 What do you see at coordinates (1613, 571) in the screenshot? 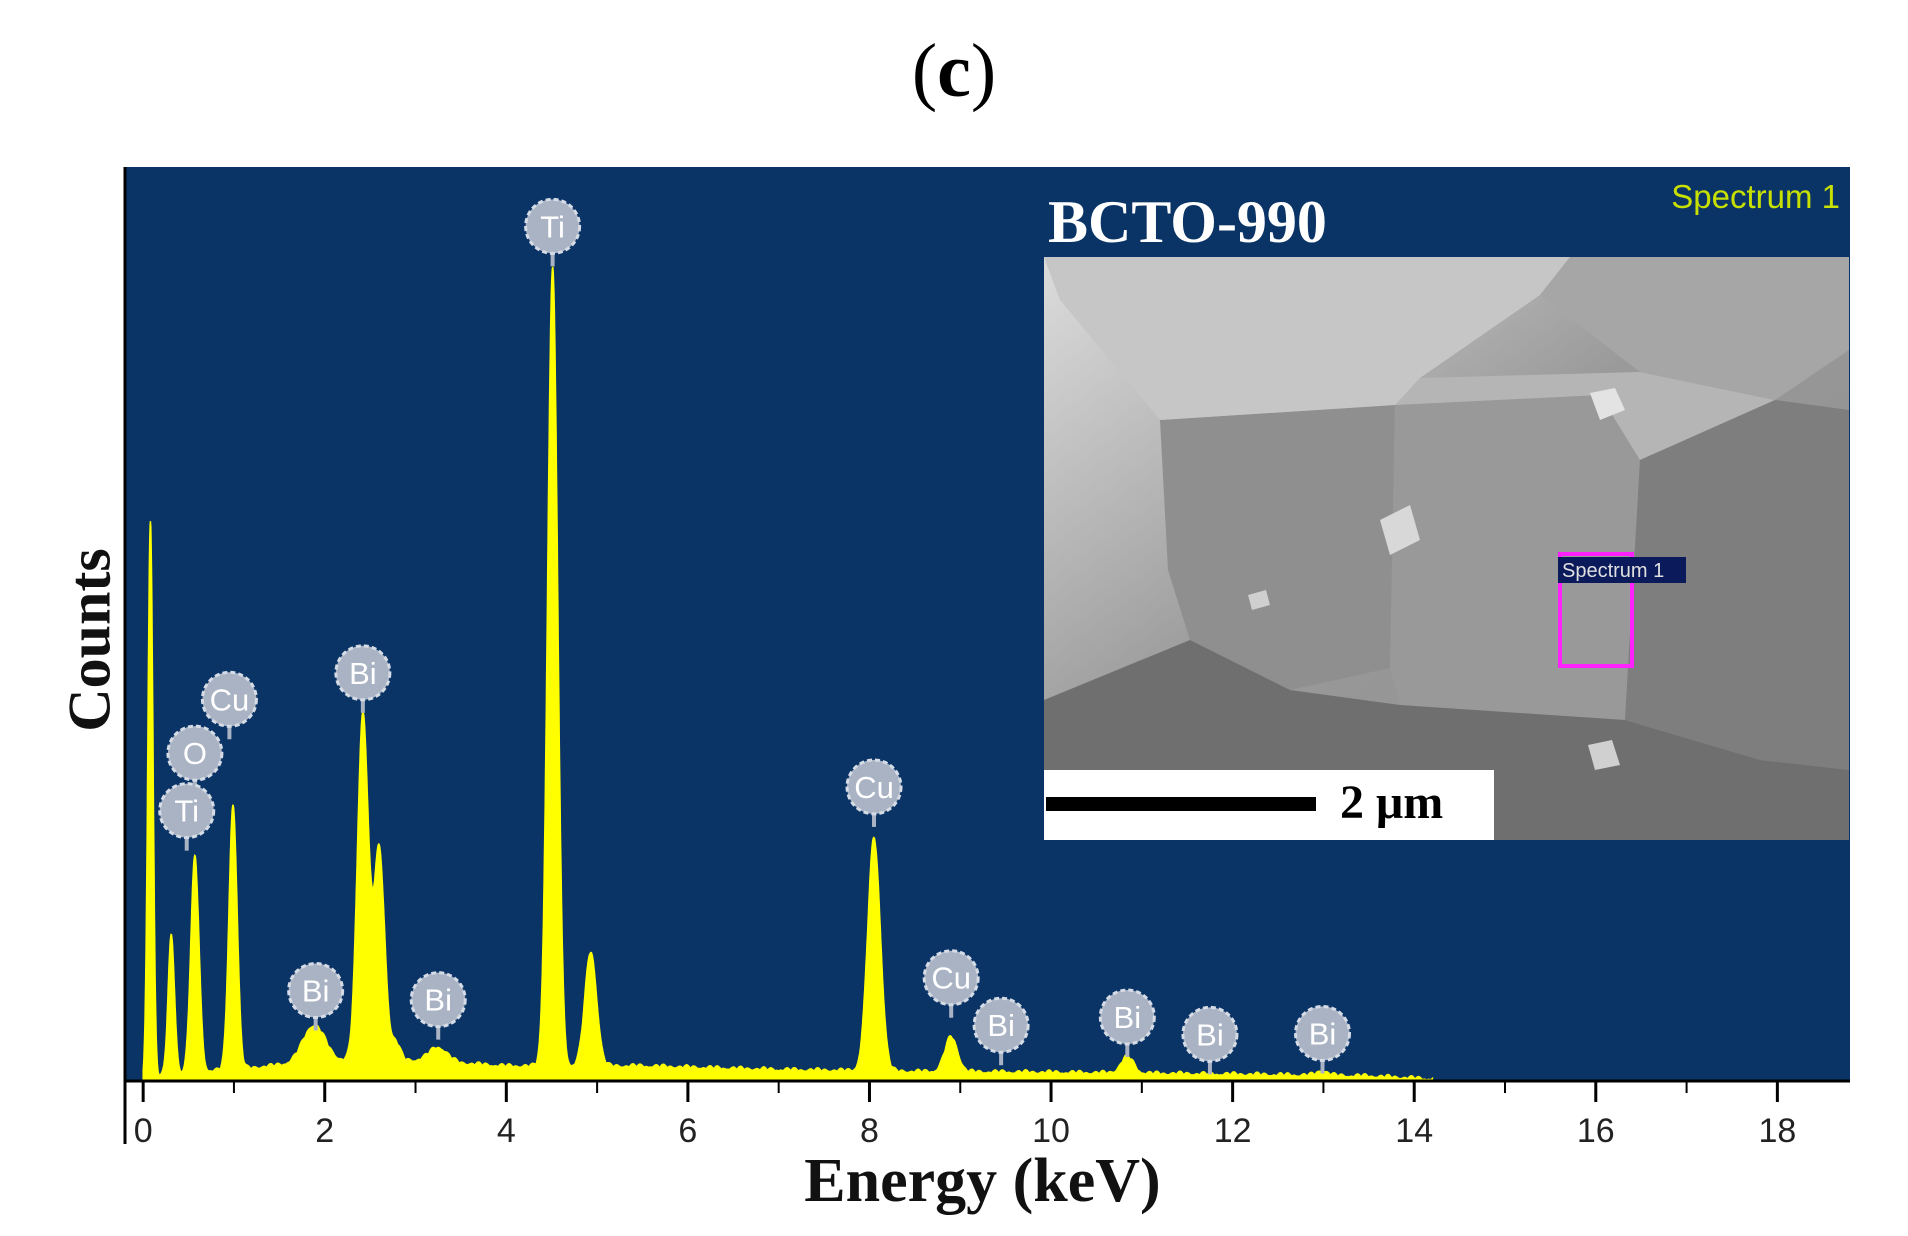
I see `roi-label: Spectrum 1` at bounding box center [1613, 571].